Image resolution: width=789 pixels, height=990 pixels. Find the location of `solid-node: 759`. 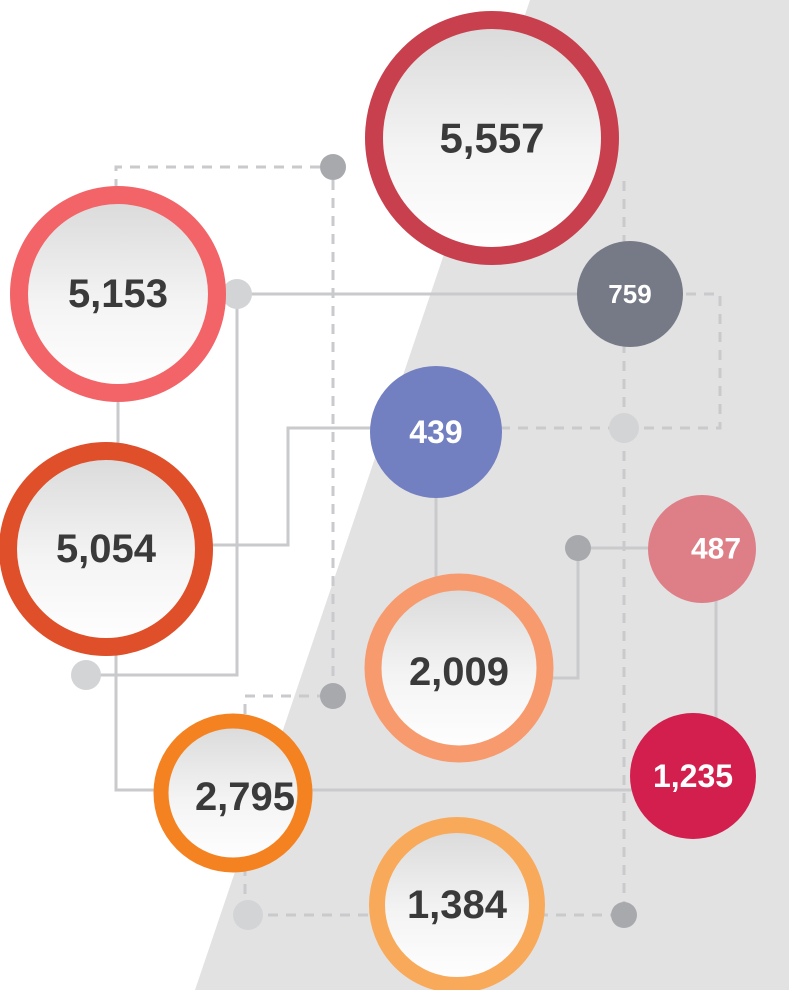

solid-node: 759 is located at coordinates (630, 294).